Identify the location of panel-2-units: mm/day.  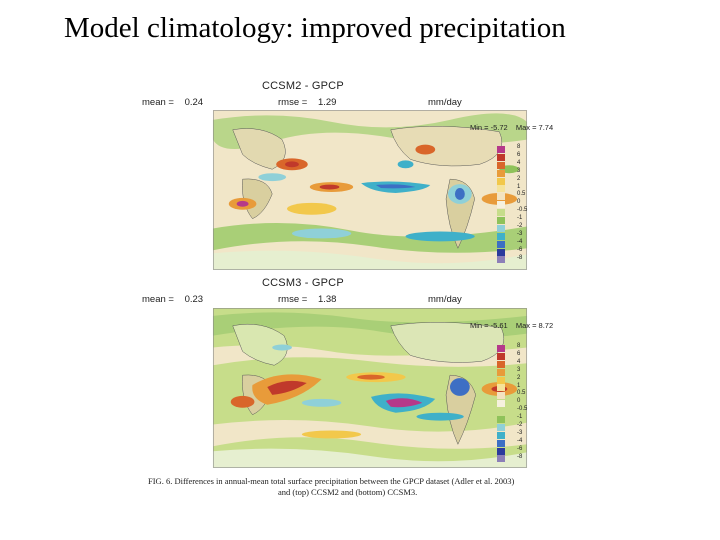
(445, 299).